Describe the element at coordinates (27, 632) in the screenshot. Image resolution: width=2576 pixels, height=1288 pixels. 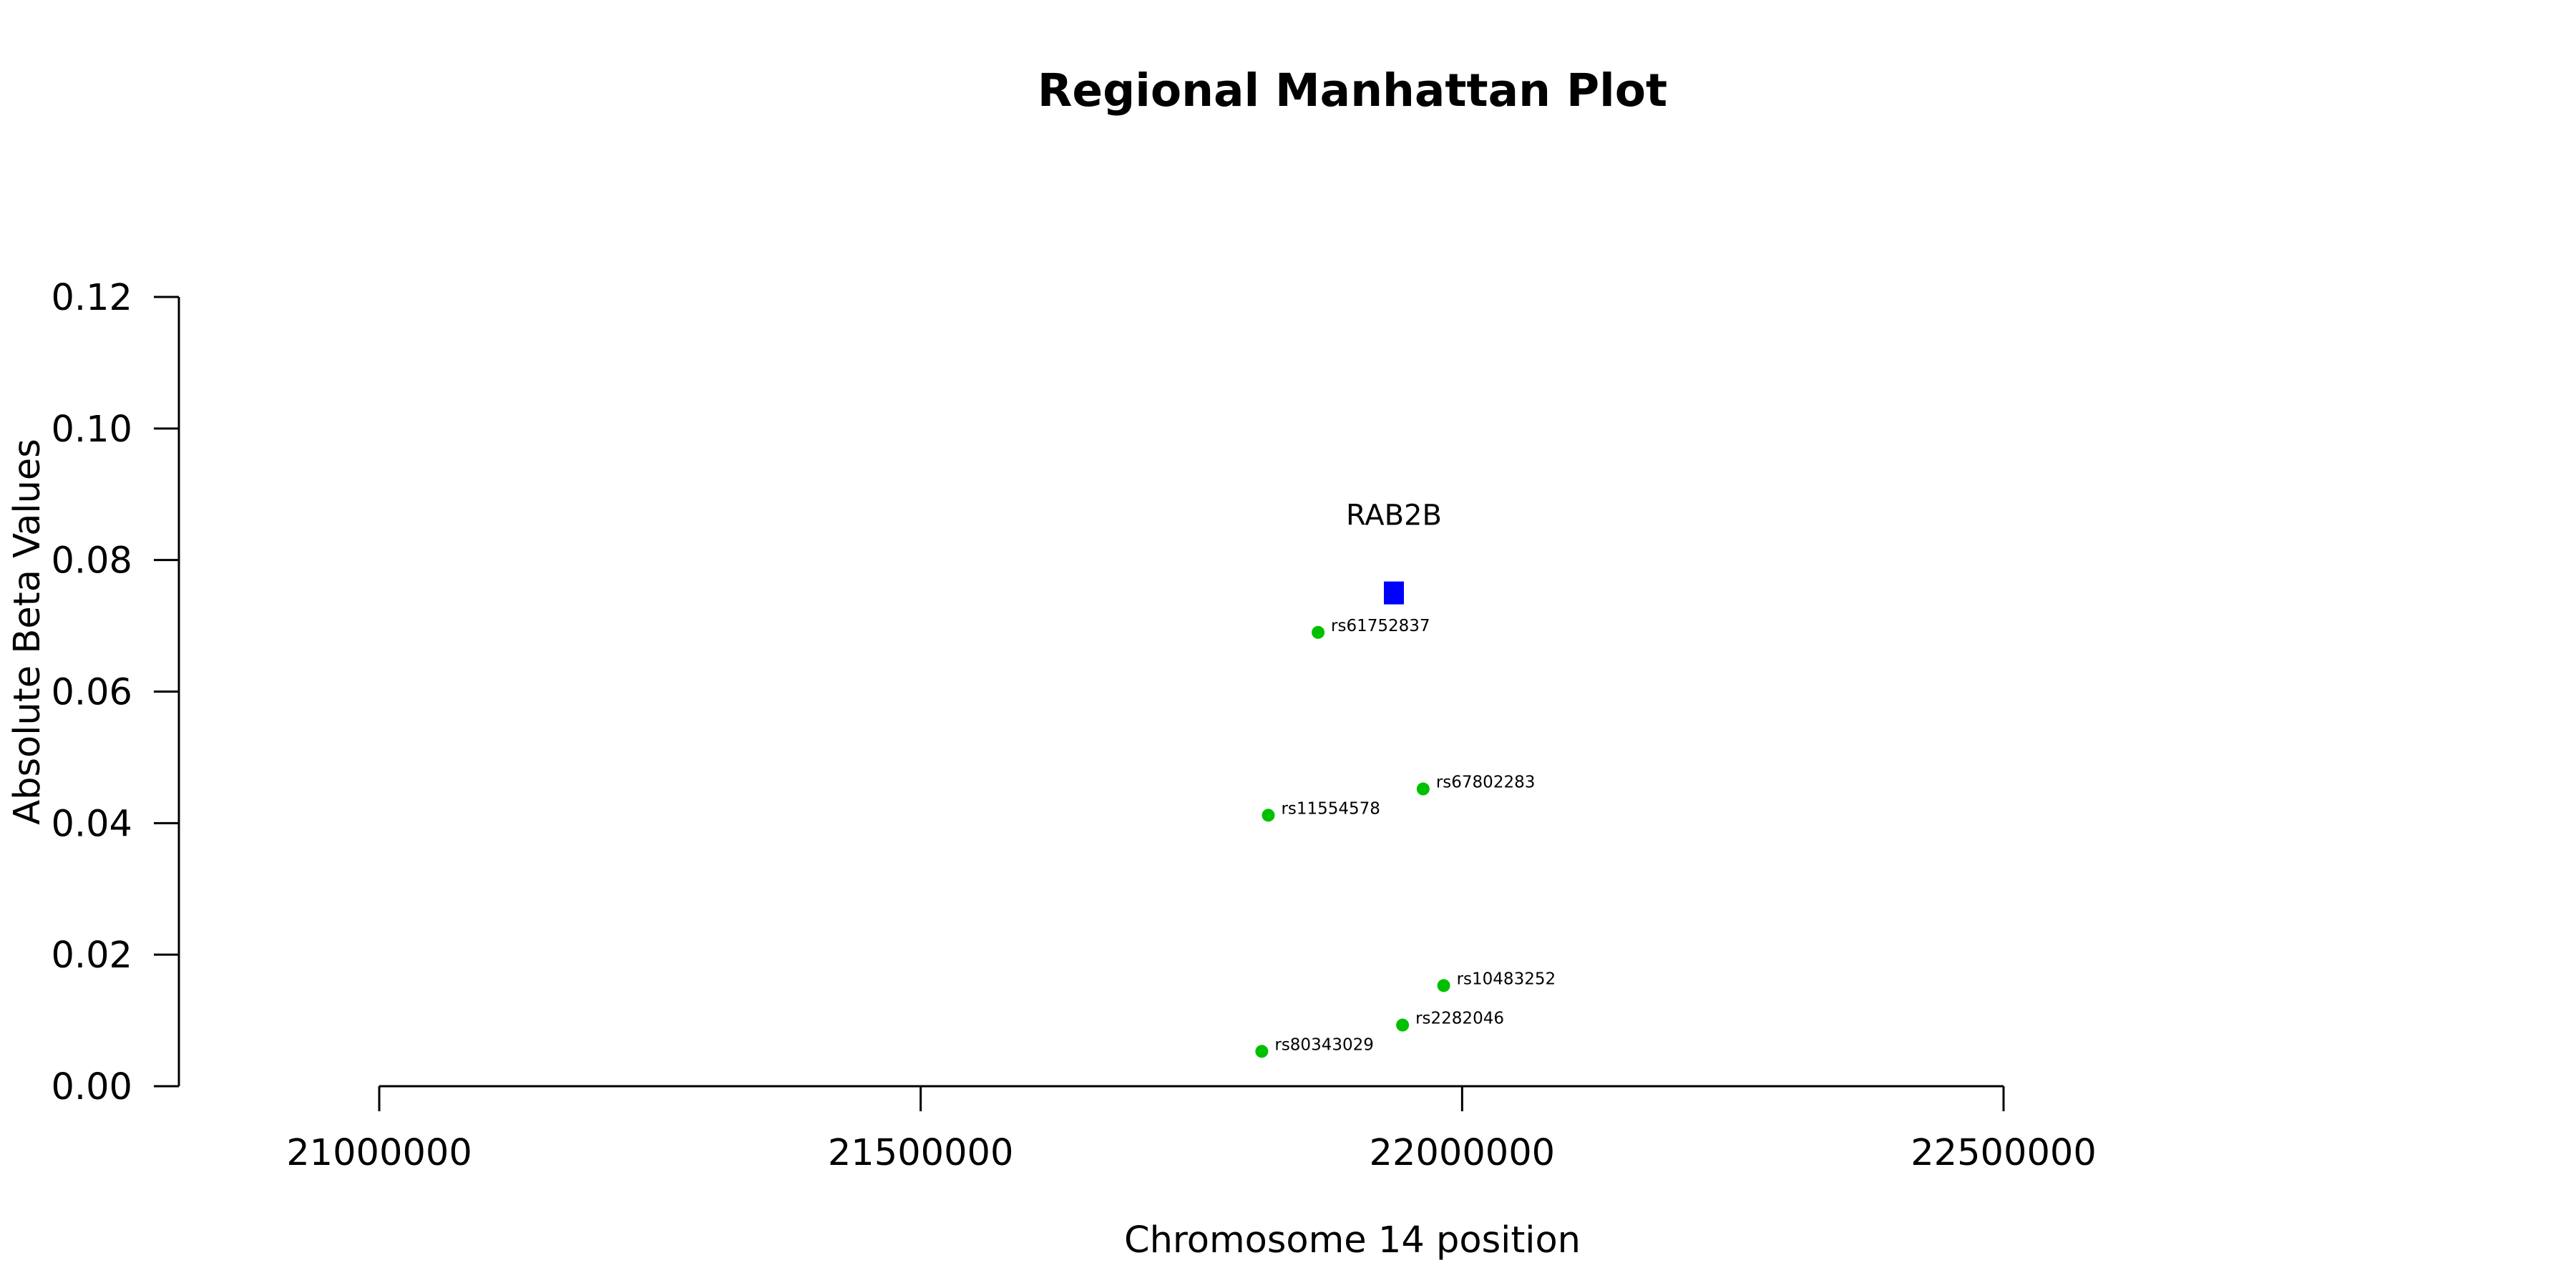
I see `y-axis-label: Absolute Beta Values` at that location.